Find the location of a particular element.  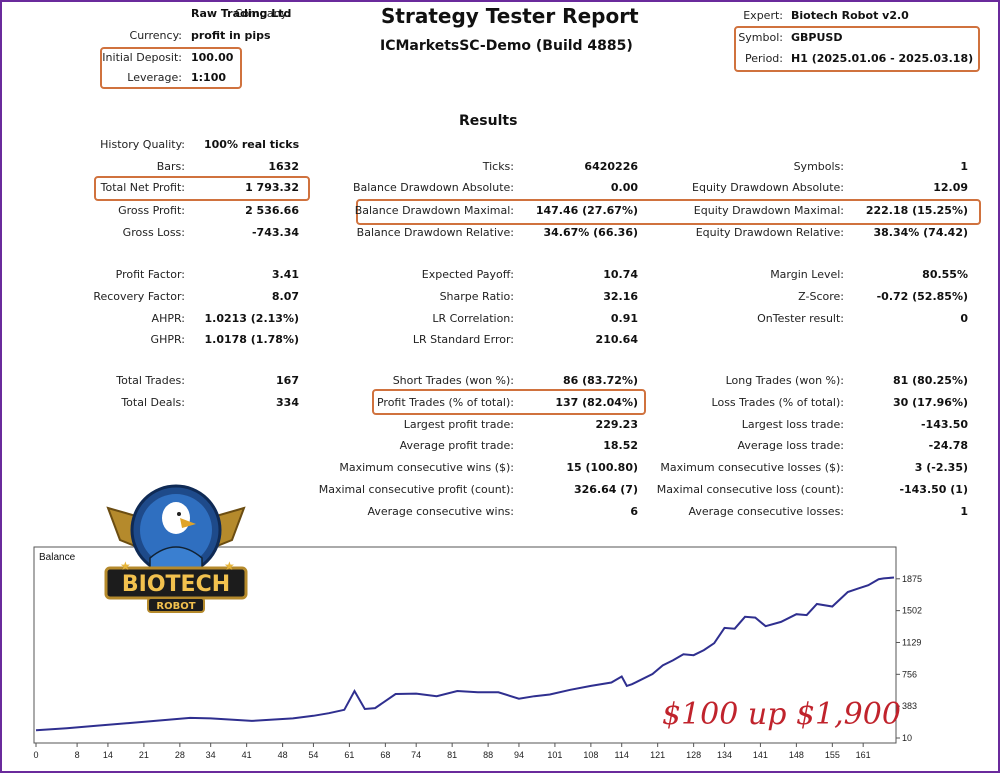

report-title: Strategy Tester Report is located at coordinates (510, 16).